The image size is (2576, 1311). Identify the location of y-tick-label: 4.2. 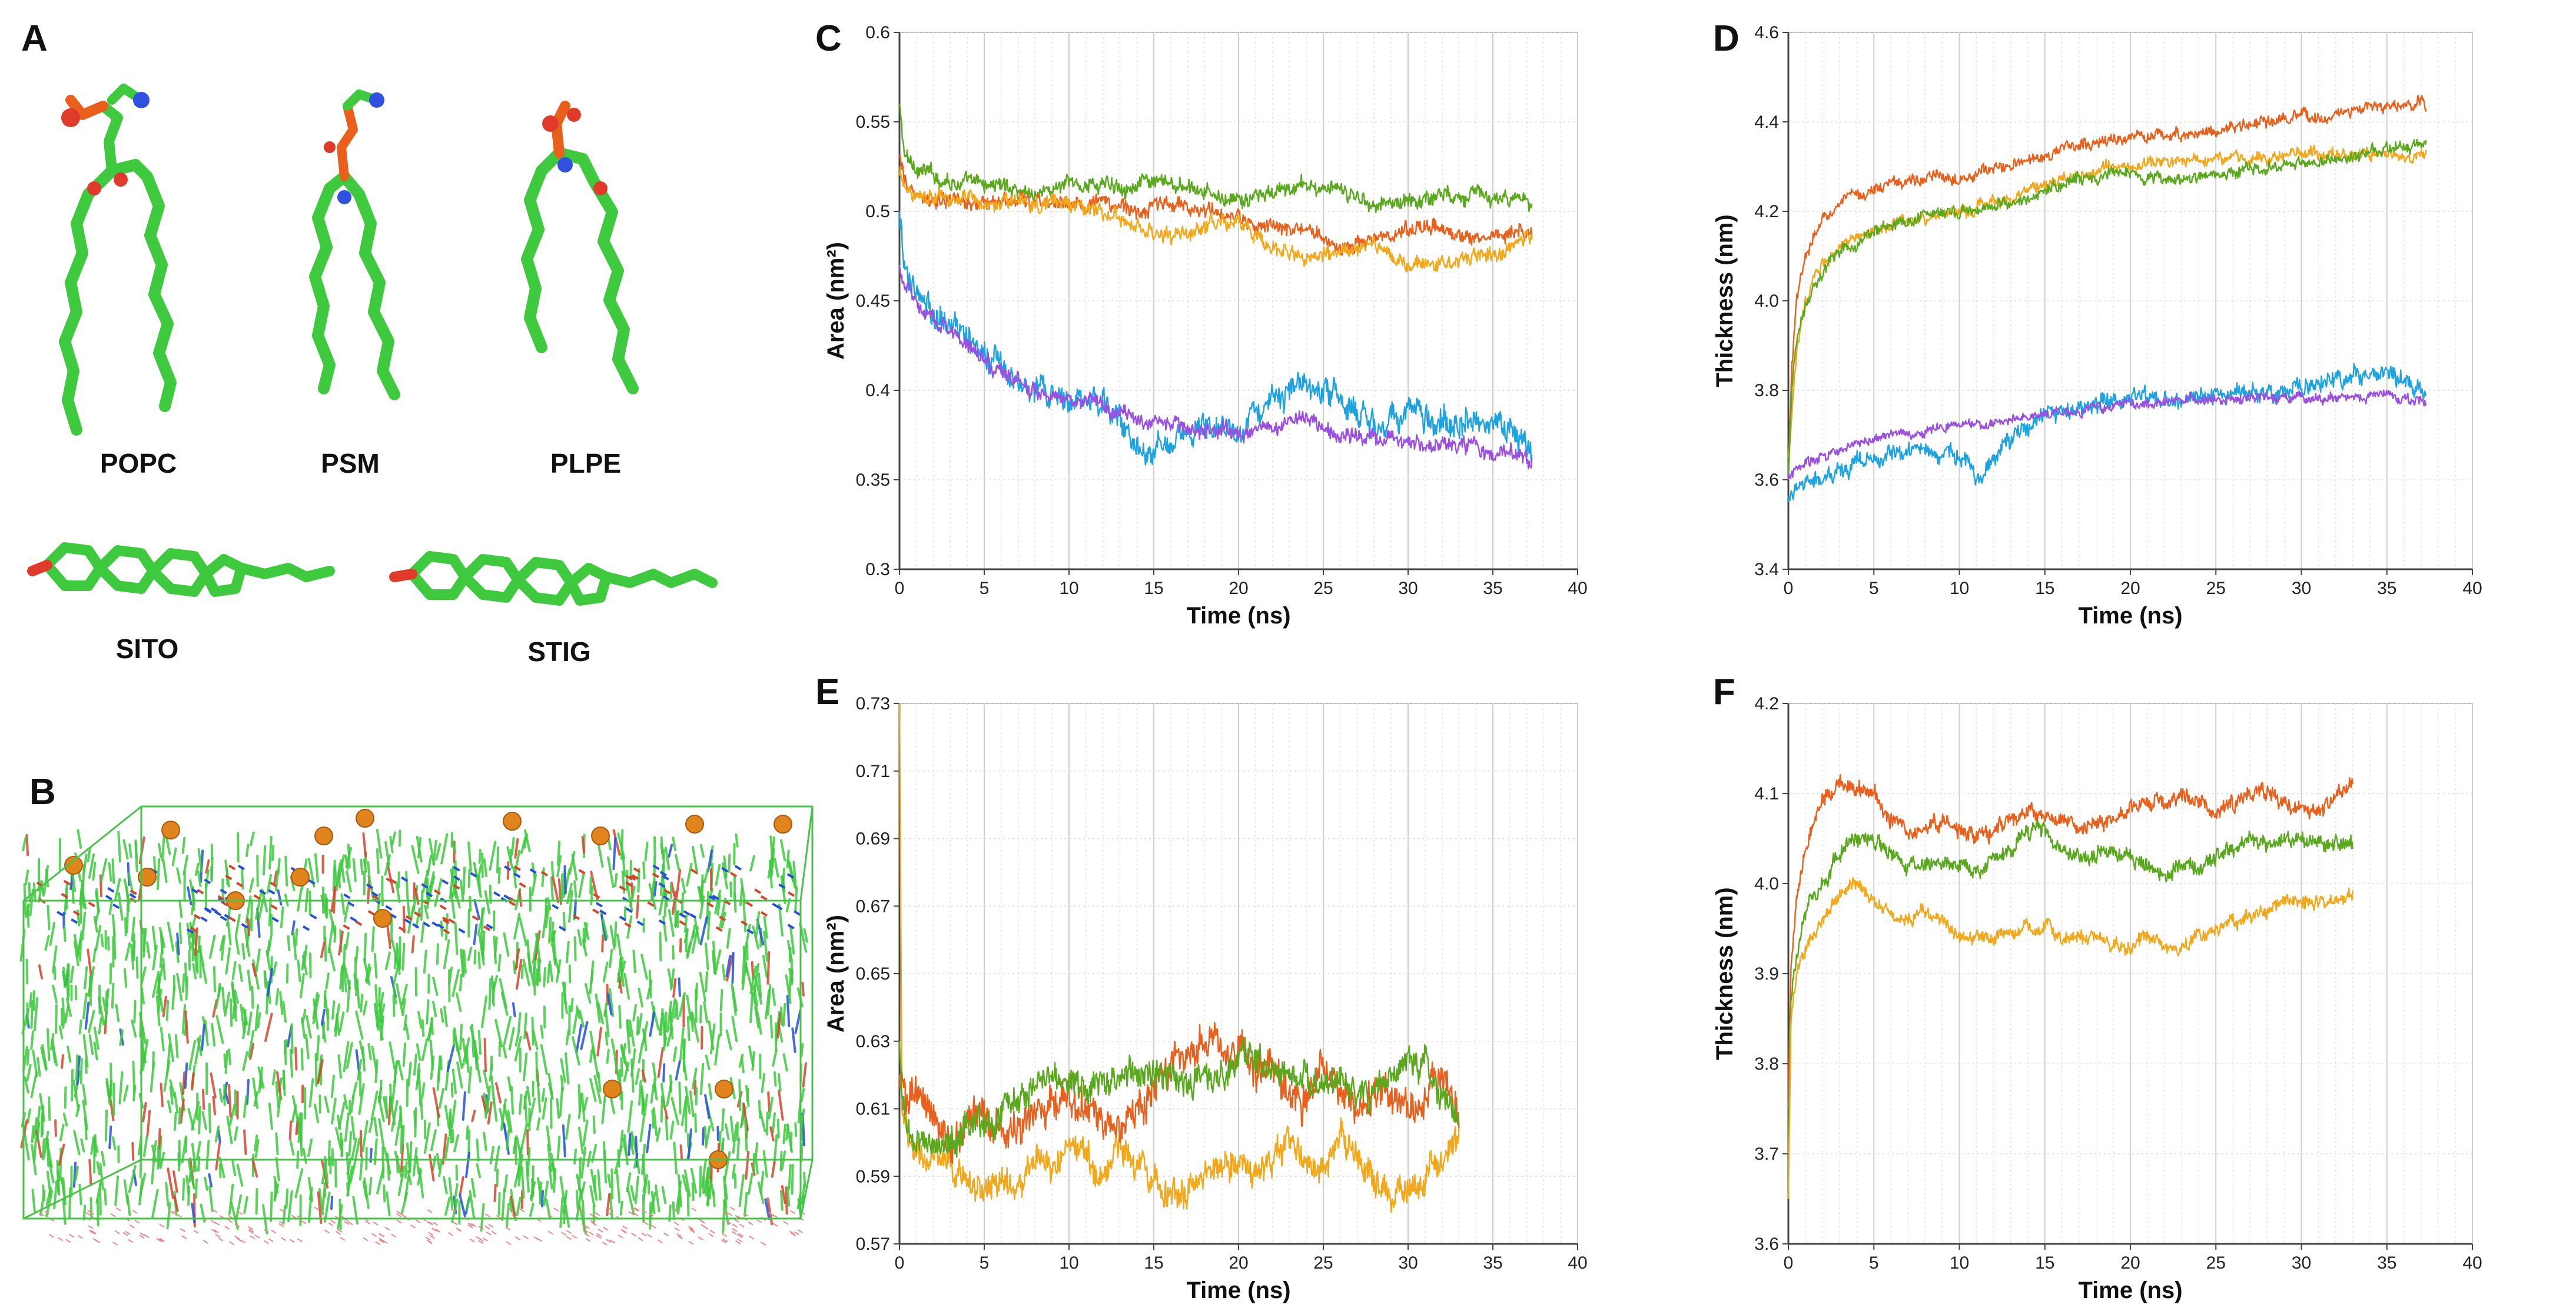
(1766, 703).